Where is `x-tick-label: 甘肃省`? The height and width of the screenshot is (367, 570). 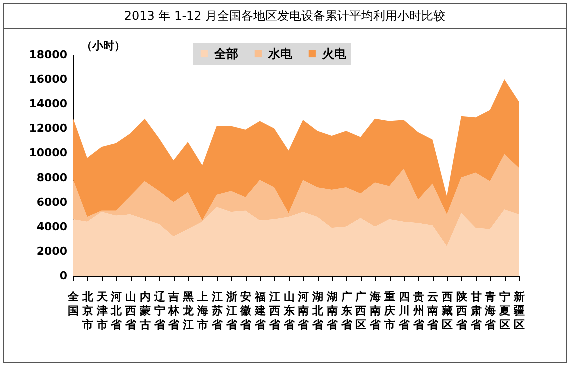 x-tick-label: 甘肃省 is located at coordinates (476, 311).